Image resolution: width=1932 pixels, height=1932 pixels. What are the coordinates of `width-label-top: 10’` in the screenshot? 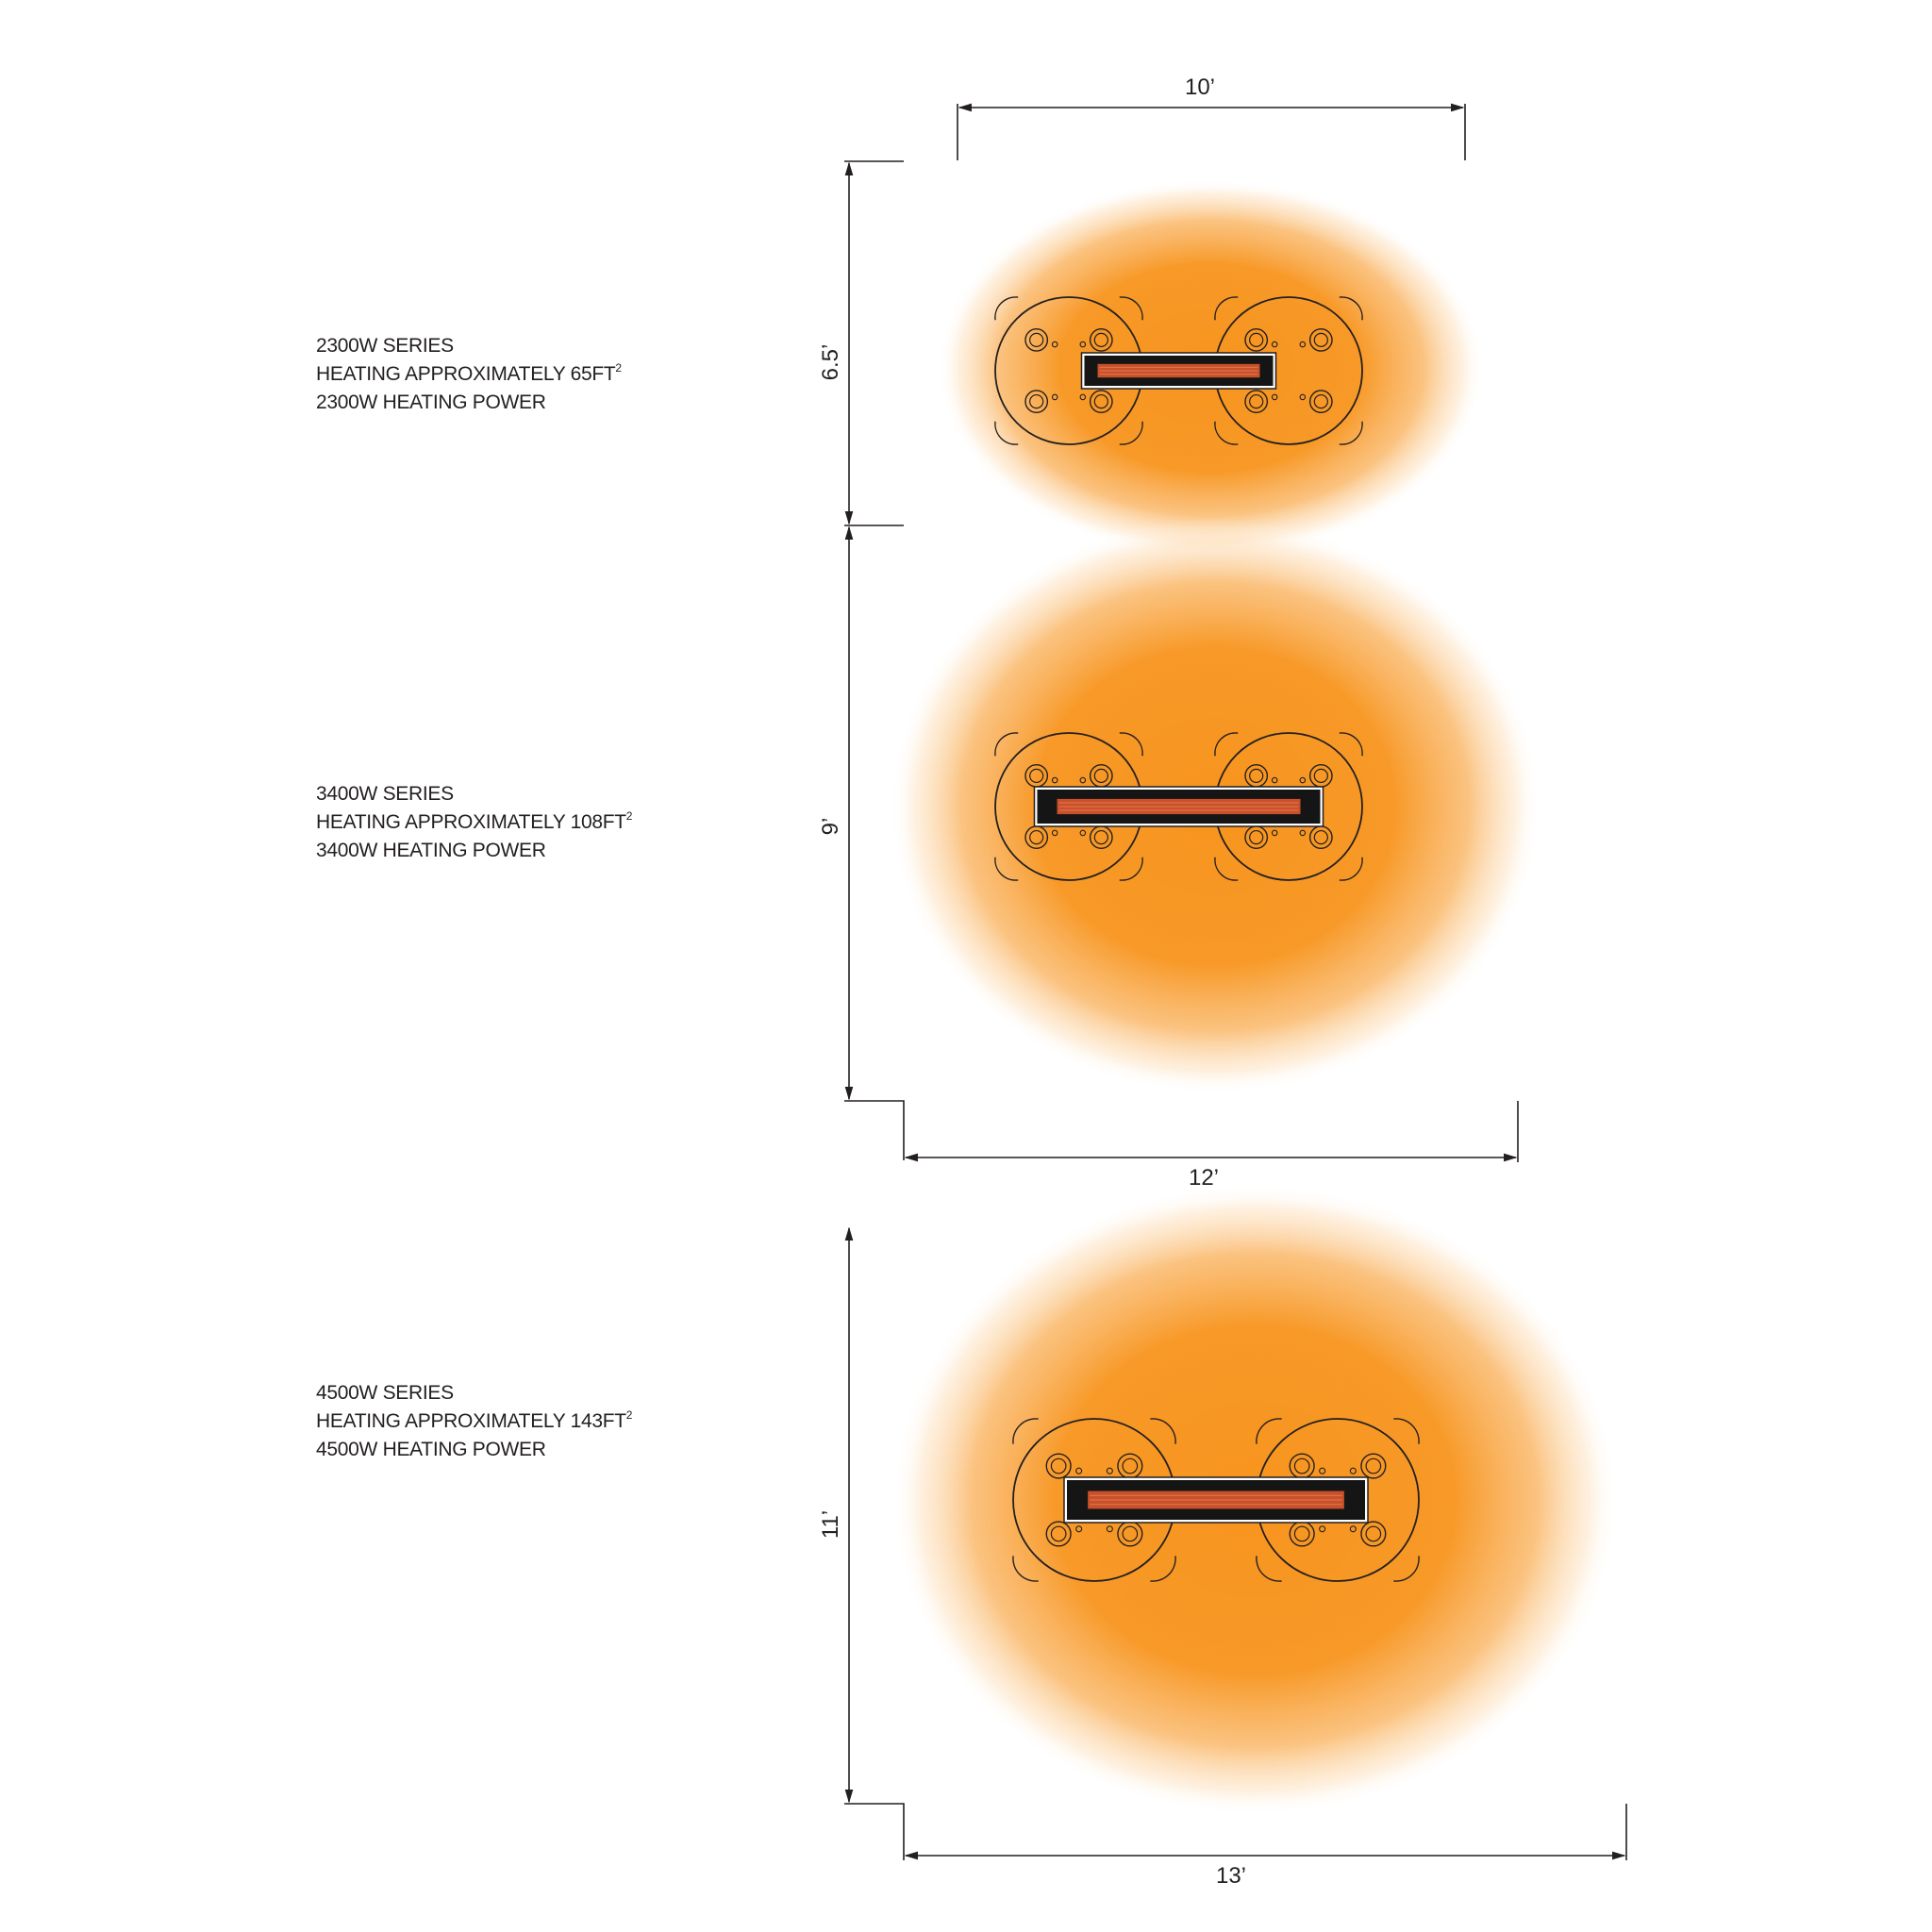 It's located at (1200, 87).